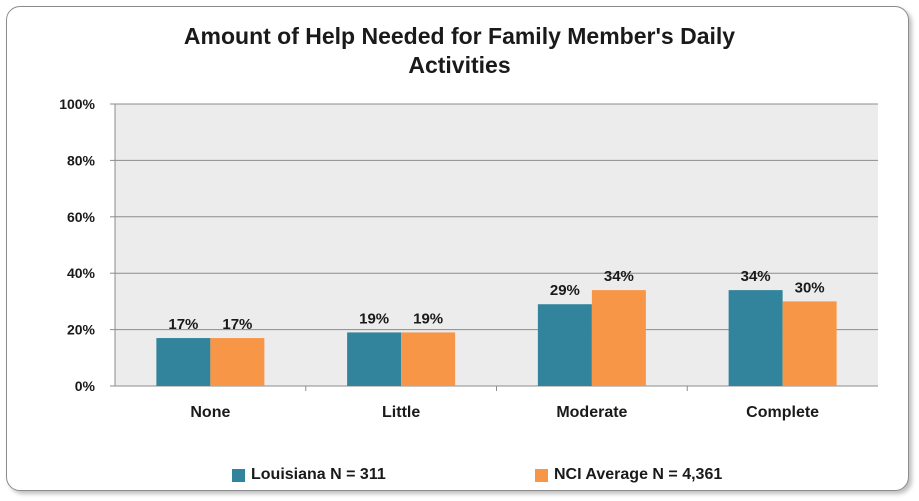 The height and width of the screenshot is (501, 919). I want to click on legend-item-louisiana: Louisiana N = 311, so click(309, 475).